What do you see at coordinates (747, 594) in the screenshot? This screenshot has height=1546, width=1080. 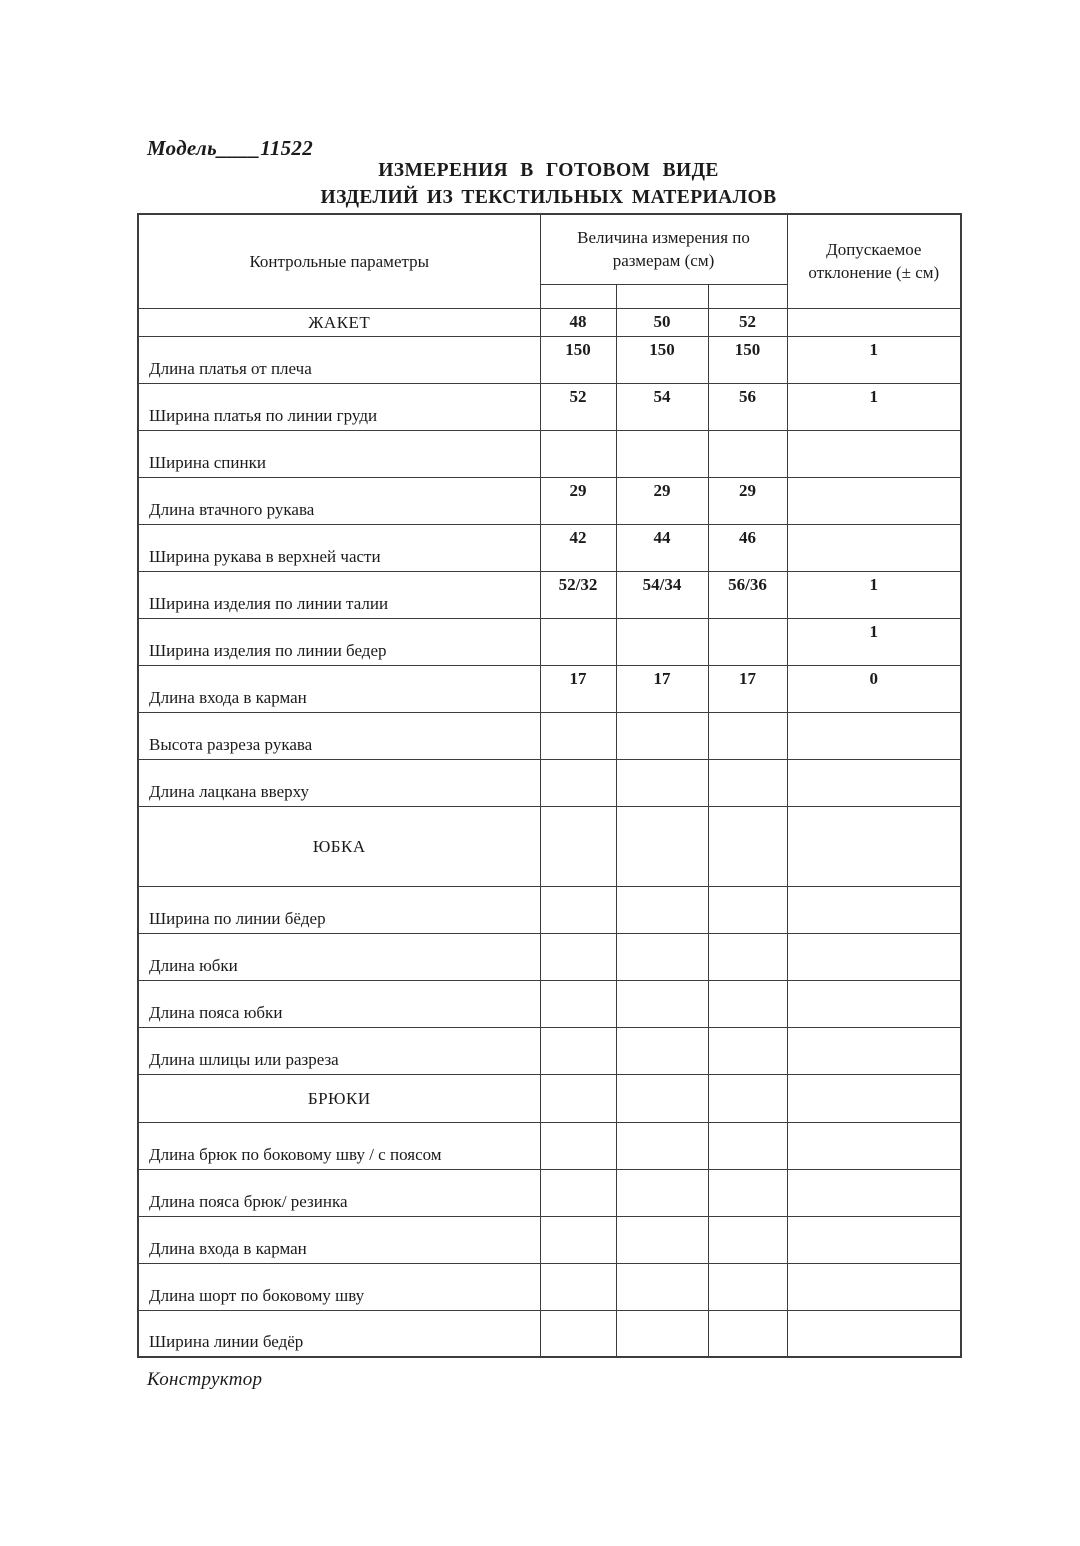 I see `size-3-cell: 56/36` at bounding box center [747, 594].